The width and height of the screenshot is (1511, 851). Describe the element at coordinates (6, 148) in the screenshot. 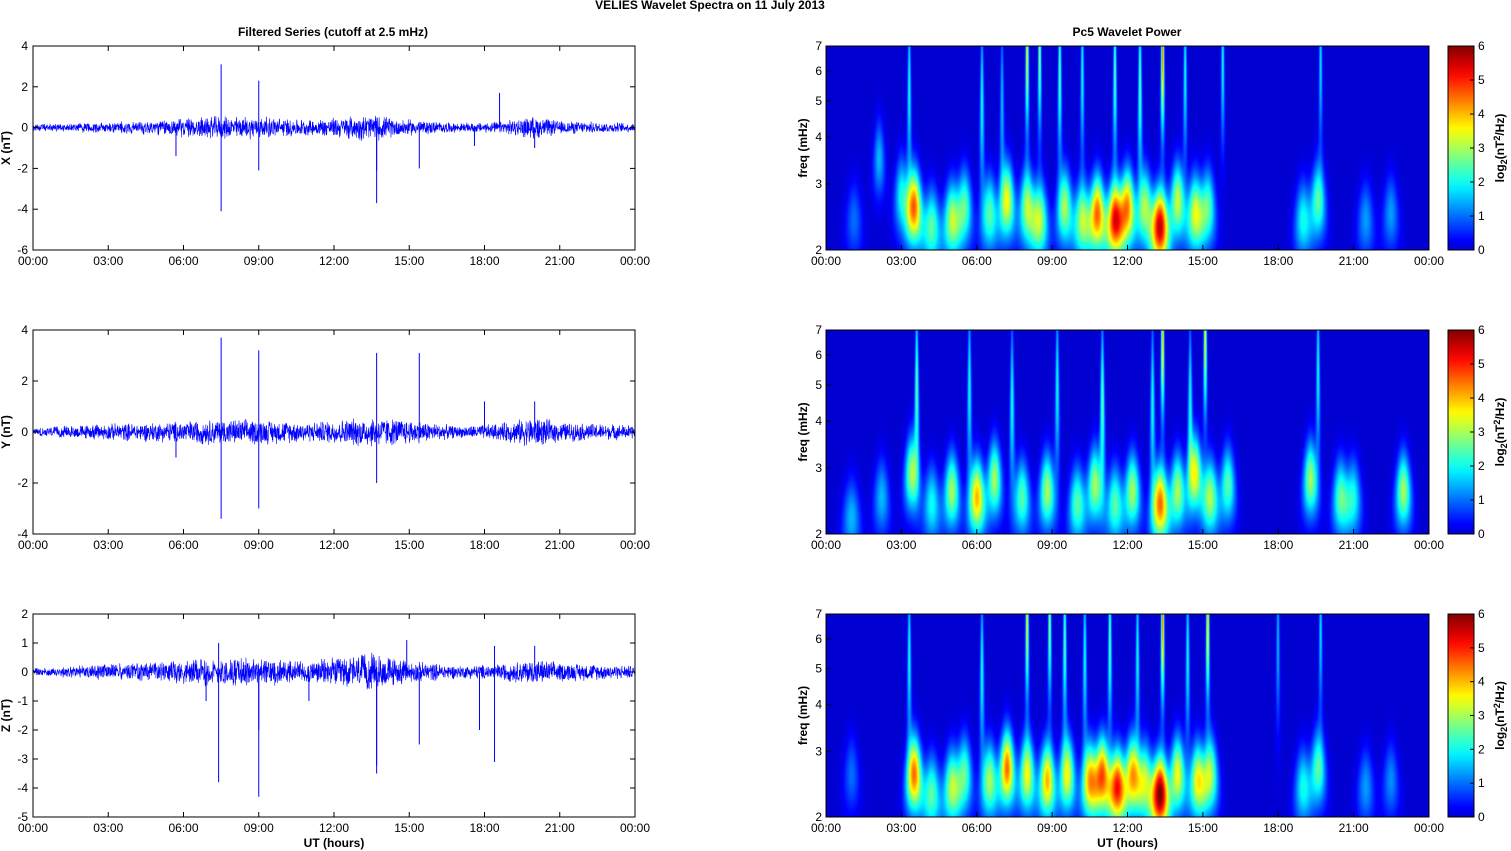

I see `y-axis-label: X (nT)` at that location.